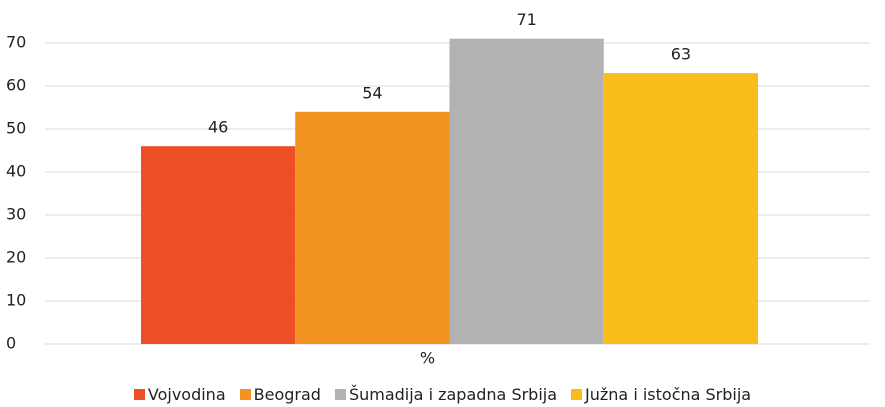 The image size is (885, 407). What do you see at coordinates (526, 19) in the screenshot?
I see `data-label: 71` at bounding box center [526, 19].